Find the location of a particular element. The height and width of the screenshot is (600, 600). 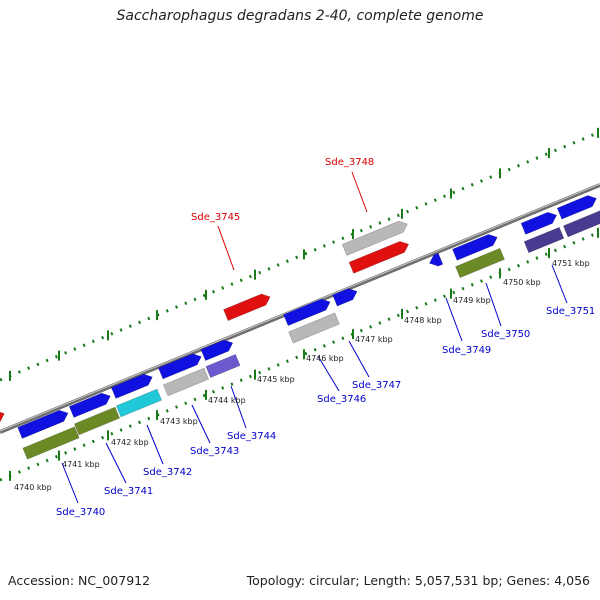

gene-label: Sde_3746 is located at coordinates (341, 399).